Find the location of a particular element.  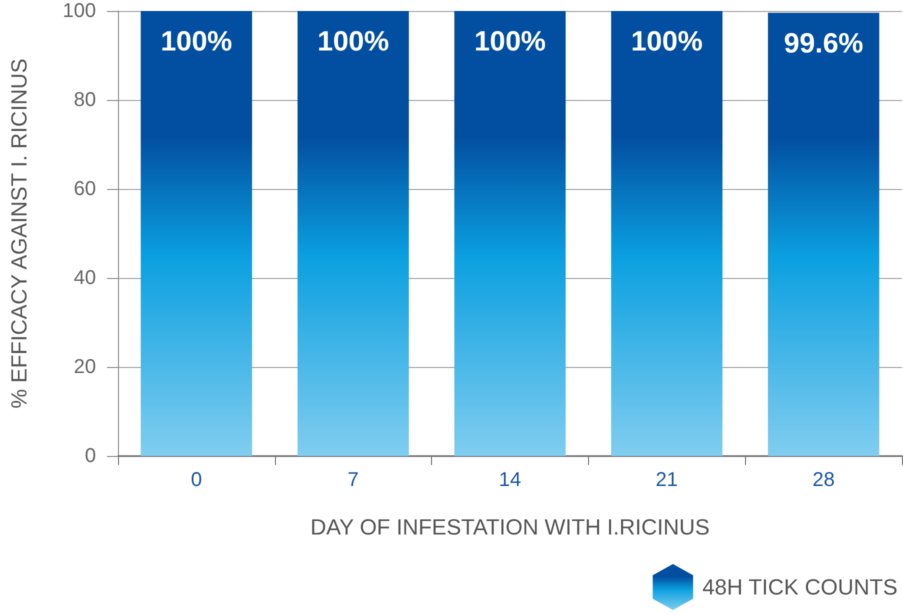

x-tick-label: 28 is located at coordinates (823, 480).